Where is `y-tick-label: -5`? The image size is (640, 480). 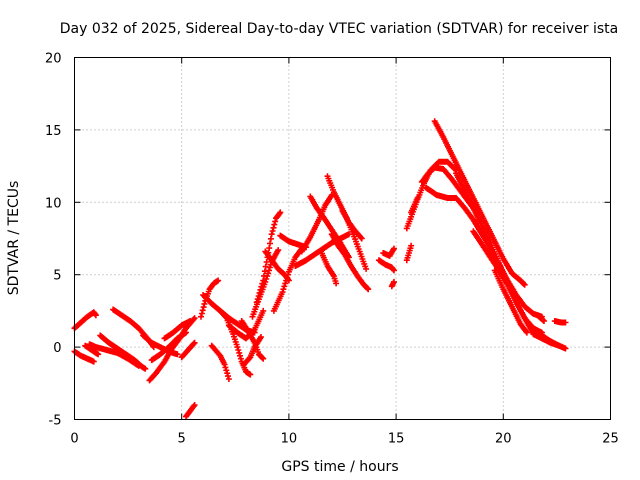 y-tick-label: -5 is located at coordinates (55, 421).